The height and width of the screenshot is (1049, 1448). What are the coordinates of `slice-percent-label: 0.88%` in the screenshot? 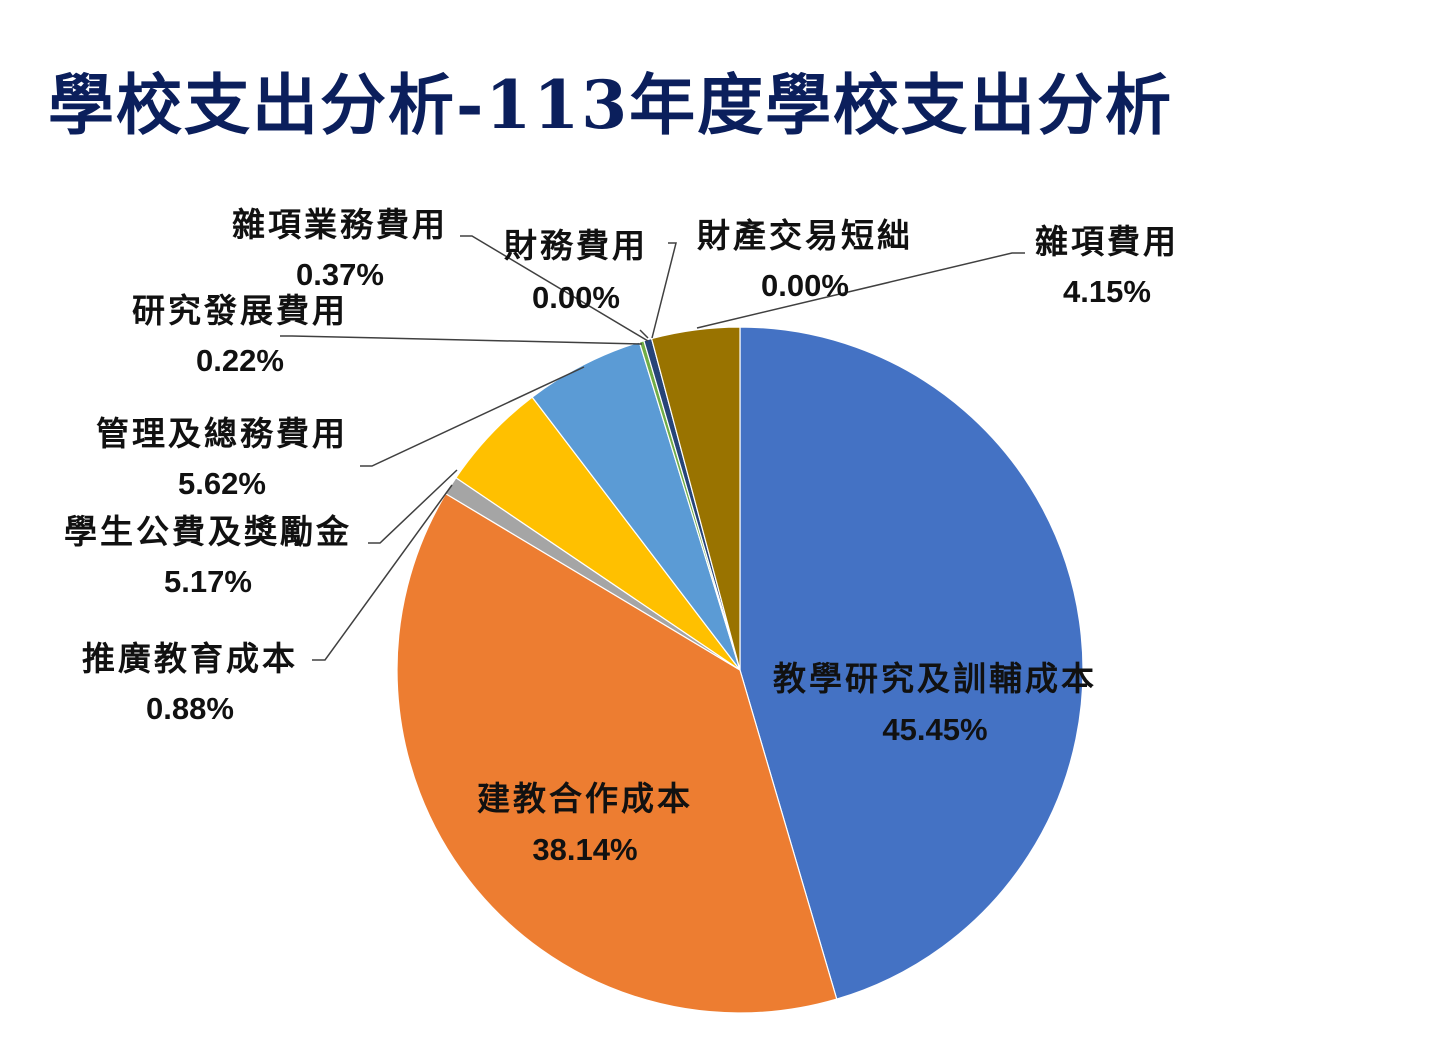 It's located at (190, 708).